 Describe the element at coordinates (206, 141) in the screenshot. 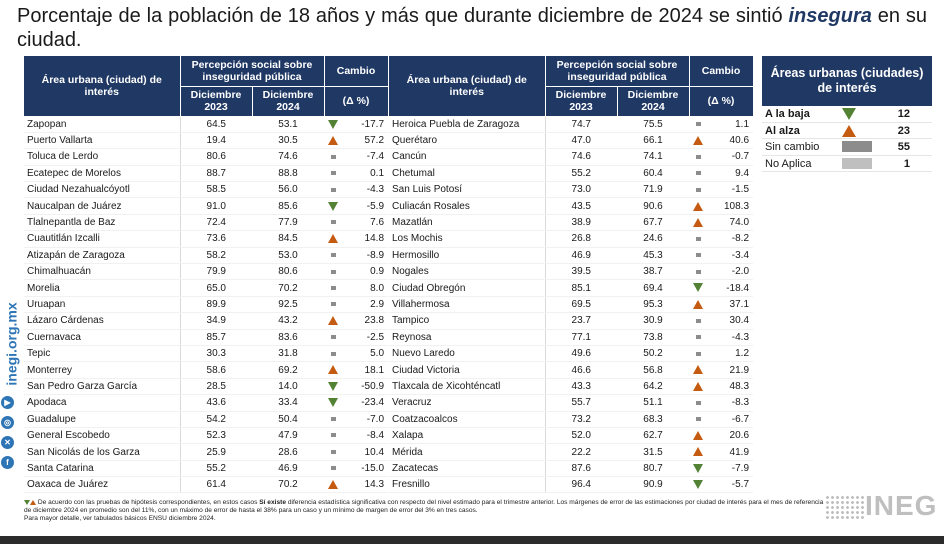

I see `table-row: Puerto Vallarta 19.4 30.5 57.2` at that location.